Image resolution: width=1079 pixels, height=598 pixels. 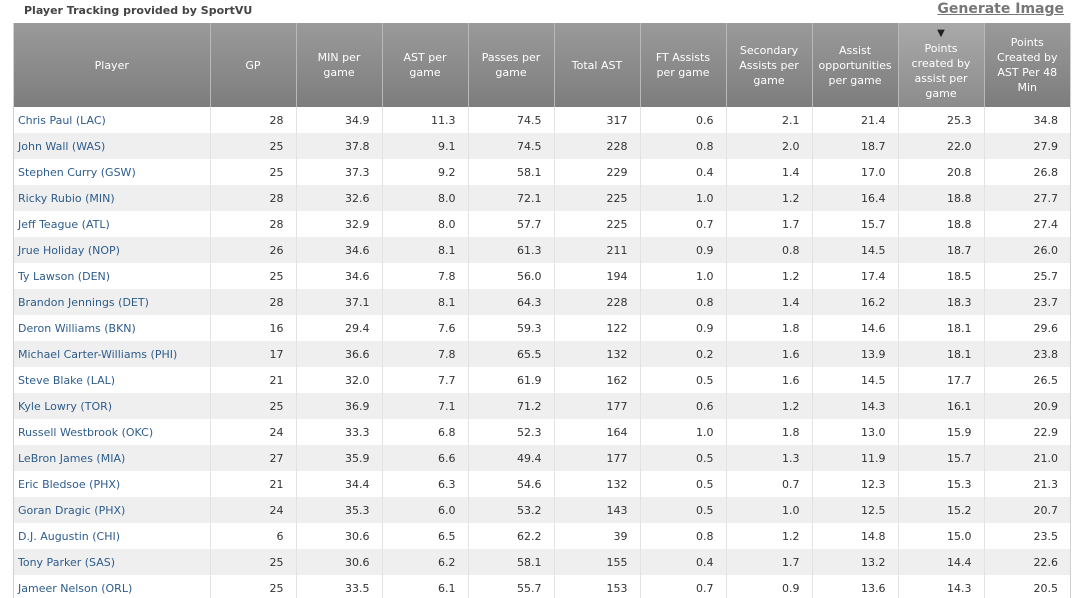 I want to click on cell-assist-opportunities: 18.7, so click(x=855, y=146).